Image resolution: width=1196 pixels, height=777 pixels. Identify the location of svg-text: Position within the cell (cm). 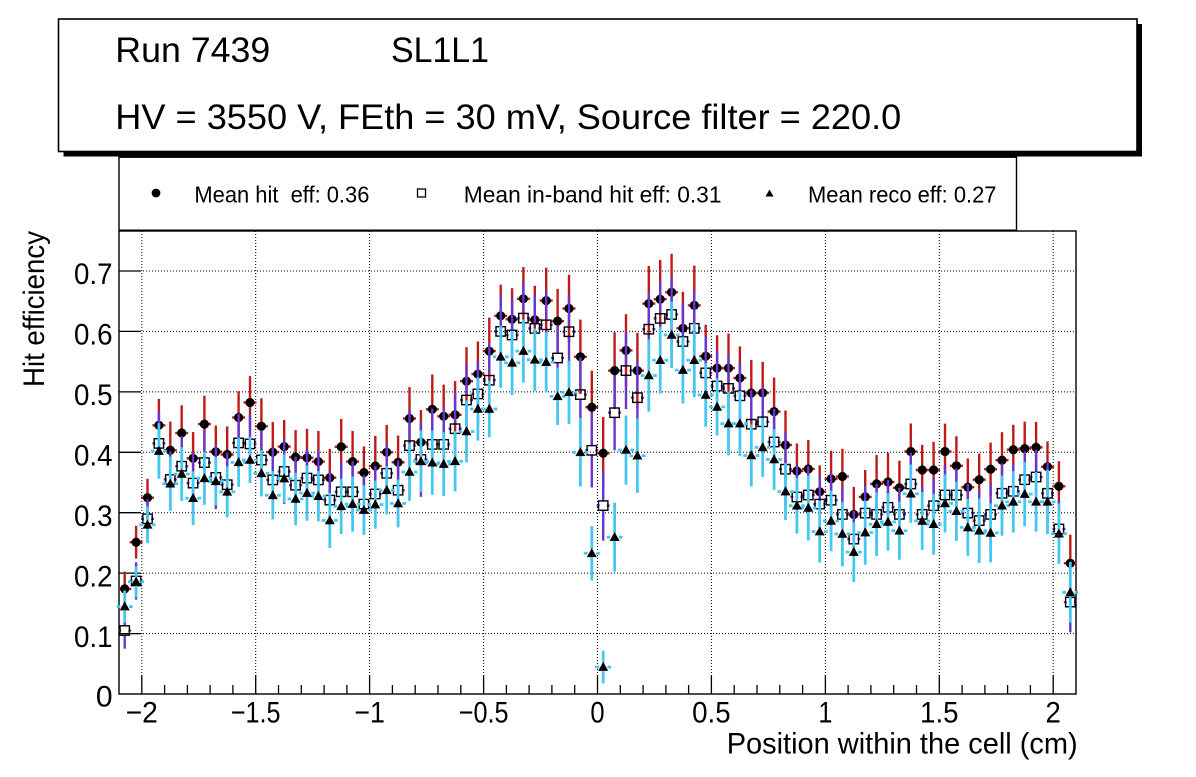
(902, 743).